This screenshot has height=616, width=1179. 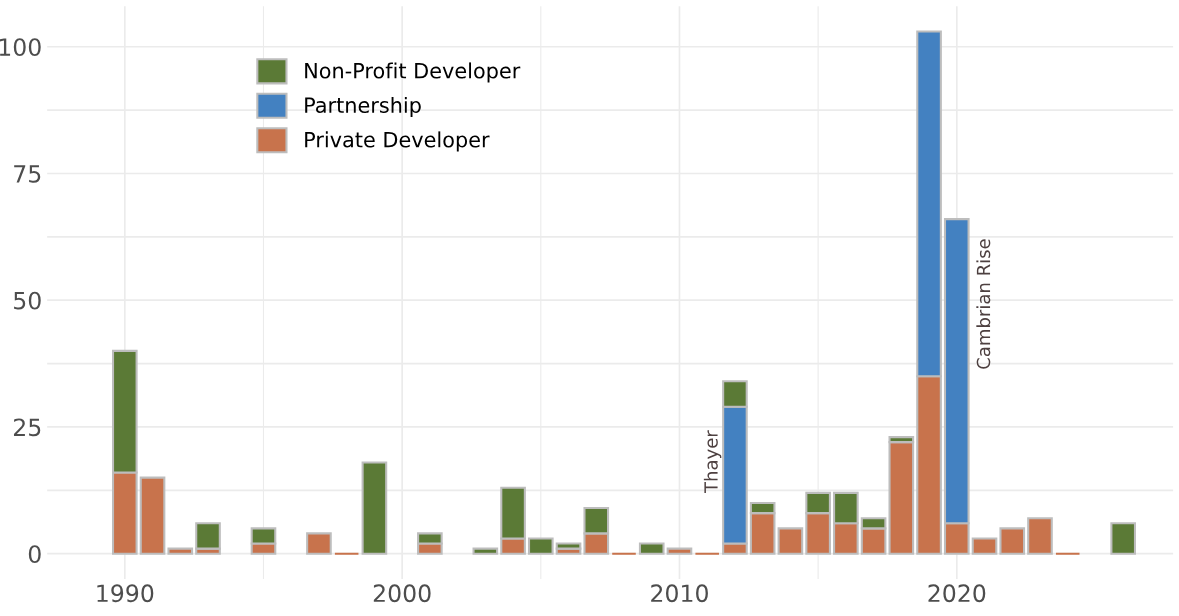 I want to click on legend-label: Non-Profit Developer, so click(x=413, y=72).